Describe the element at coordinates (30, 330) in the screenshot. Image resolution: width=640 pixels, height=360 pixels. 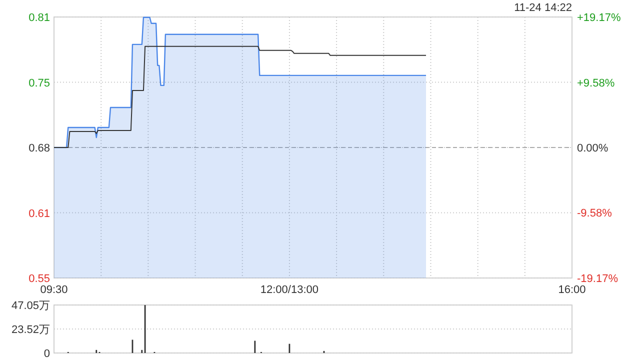
I see `y-tick-label: 23.52万` at that location.